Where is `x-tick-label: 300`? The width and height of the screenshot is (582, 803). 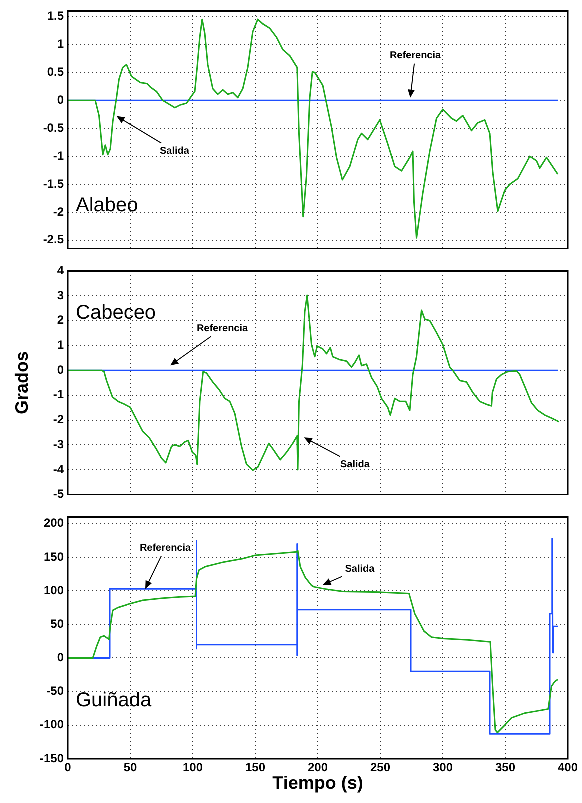
x-tick-label: 300 is located at coordinates (443, 767).